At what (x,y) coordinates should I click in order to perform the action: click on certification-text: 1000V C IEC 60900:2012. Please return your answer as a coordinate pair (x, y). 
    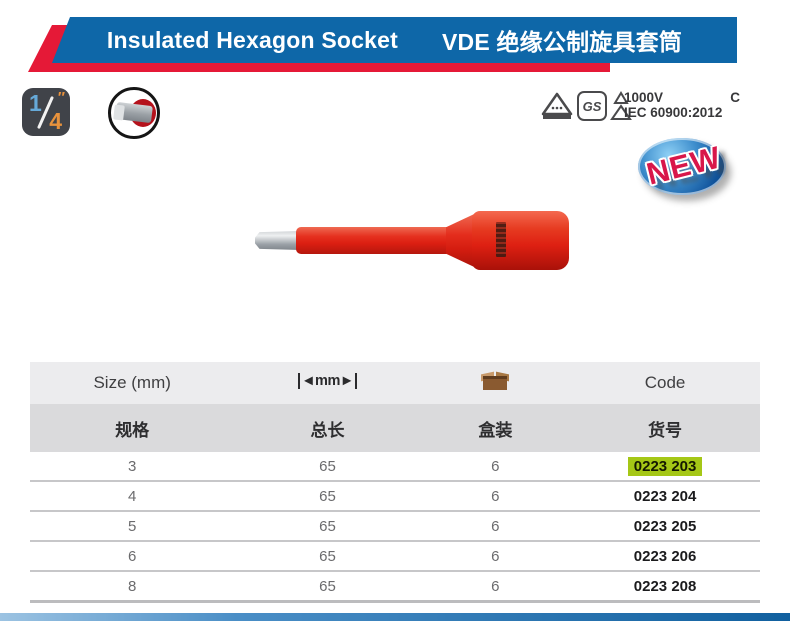
    Looking at the image, I should click on (682, 105).